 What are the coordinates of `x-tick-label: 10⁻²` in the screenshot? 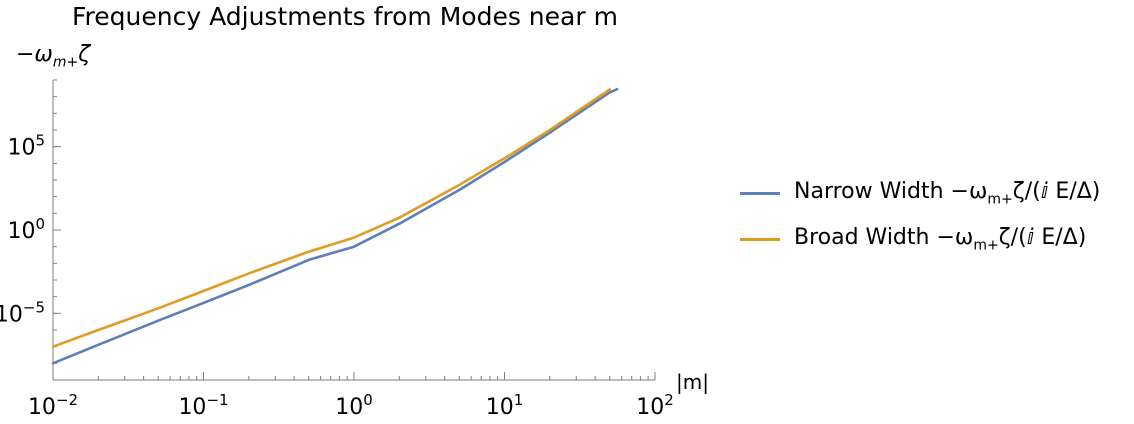 It's located at (53, 405).